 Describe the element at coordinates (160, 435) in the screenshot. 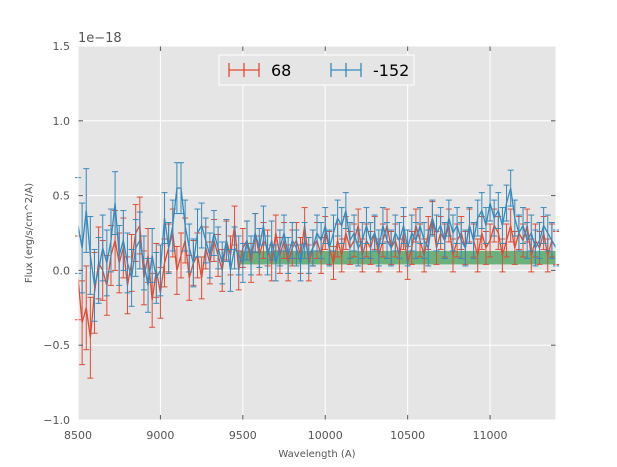

I see `x-tick-label: 9000` at that location.